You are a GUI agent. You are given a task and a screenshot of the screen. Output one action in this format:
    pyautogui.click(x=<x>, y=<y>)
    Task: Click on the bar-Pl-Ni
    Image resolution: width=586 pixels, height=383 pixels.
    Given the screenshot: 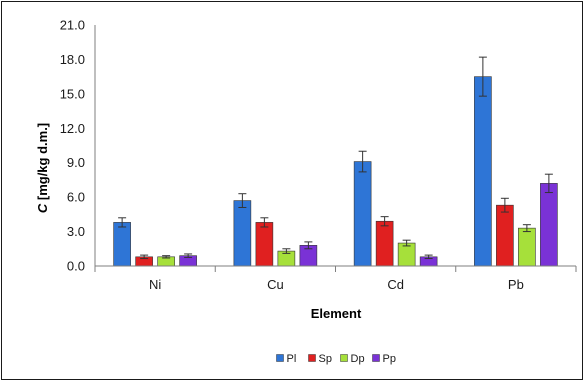 What is the action you would take?
    pyautogui.click(x=122, y=244)
    